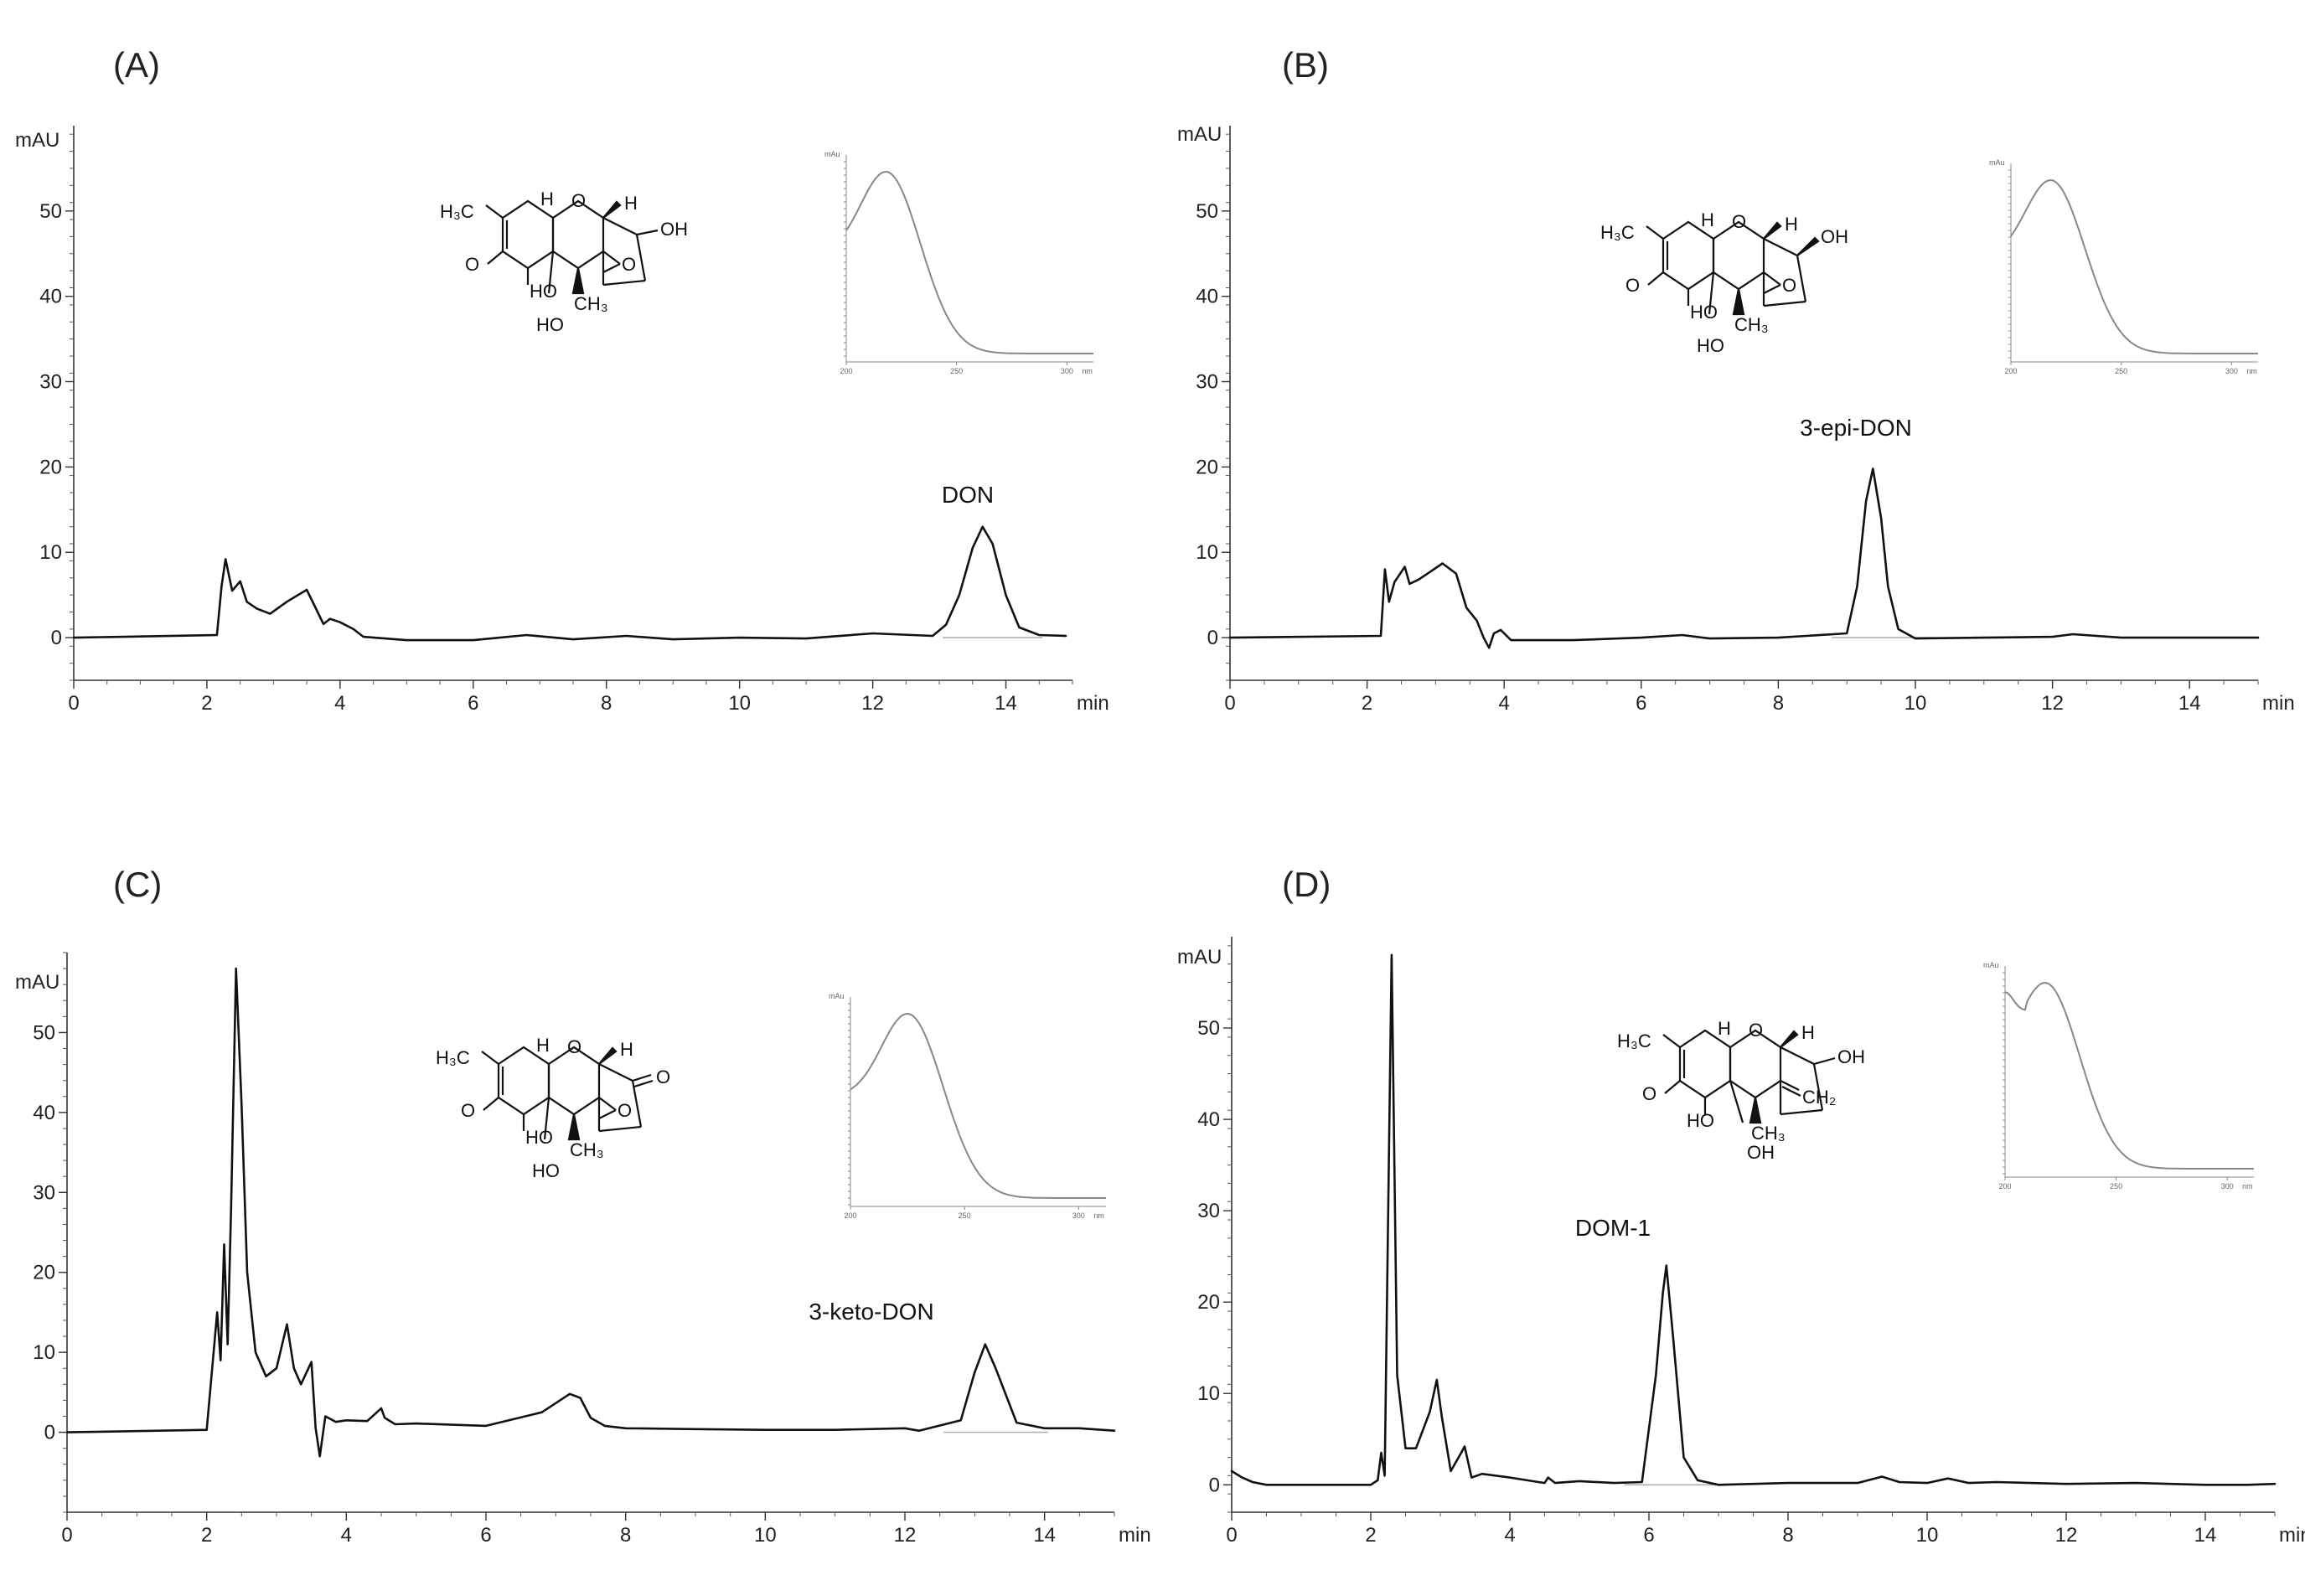 The width and height of the screenshot is (2305, 1596). I want to click on inset-x-tick-label: 300, so click(1067, 371).